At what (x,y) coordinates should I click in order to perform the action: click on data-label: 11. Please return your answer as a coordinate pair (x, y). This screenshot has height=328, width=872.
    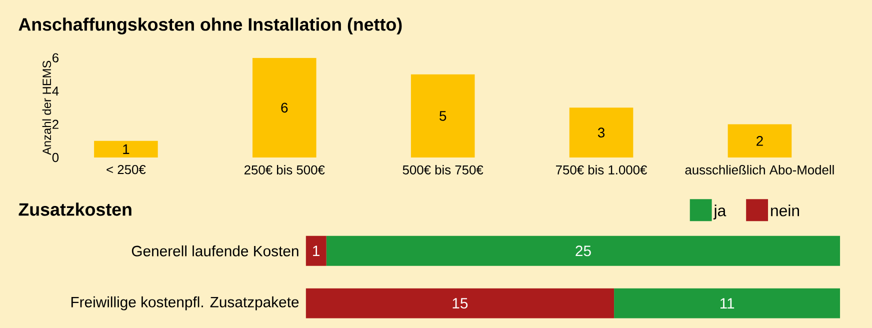
    Looking at the image, I should click on (727, 303).